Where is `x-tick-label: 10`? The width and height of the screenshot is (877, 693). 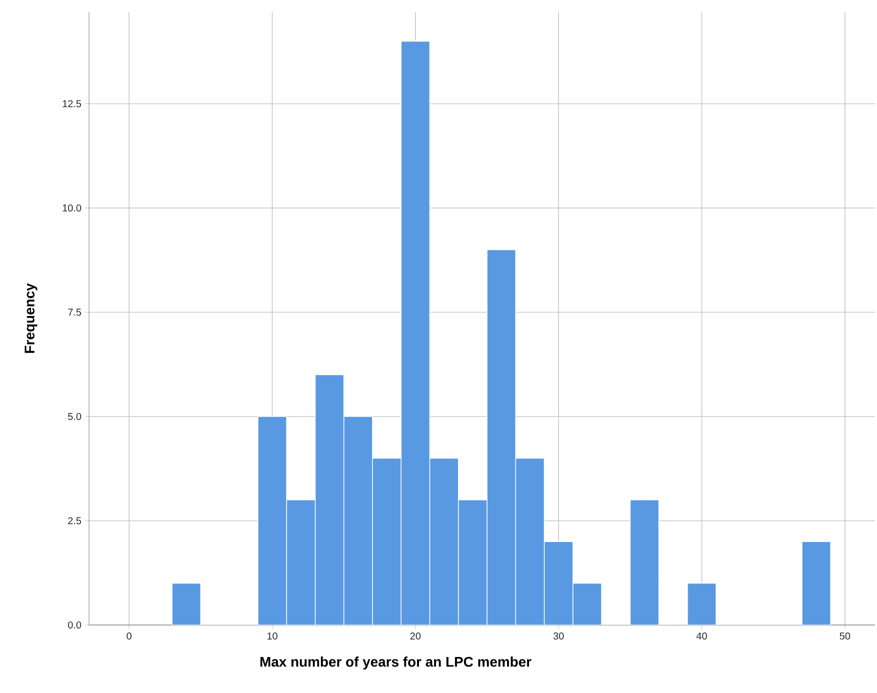 x-tick-label: 10 is located at coordinates (272, 636).